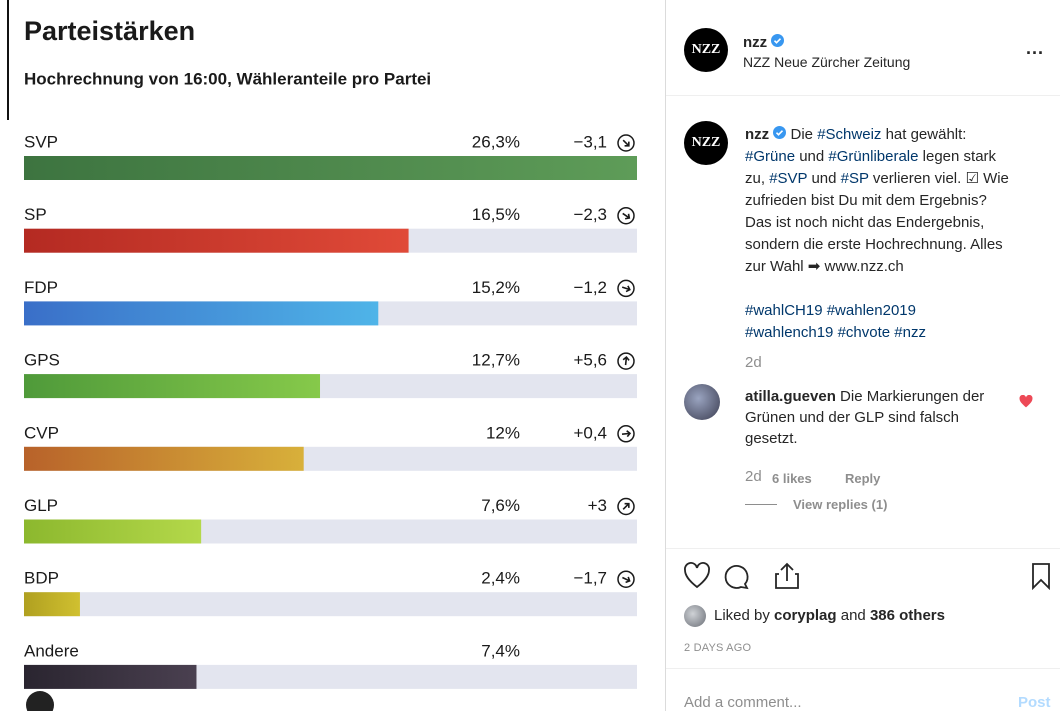 This screenshot has height=711, width=1060. Describe the element at coordinates (910, 332) in the screenshot. I see `hashtag: #nzz` at that location.